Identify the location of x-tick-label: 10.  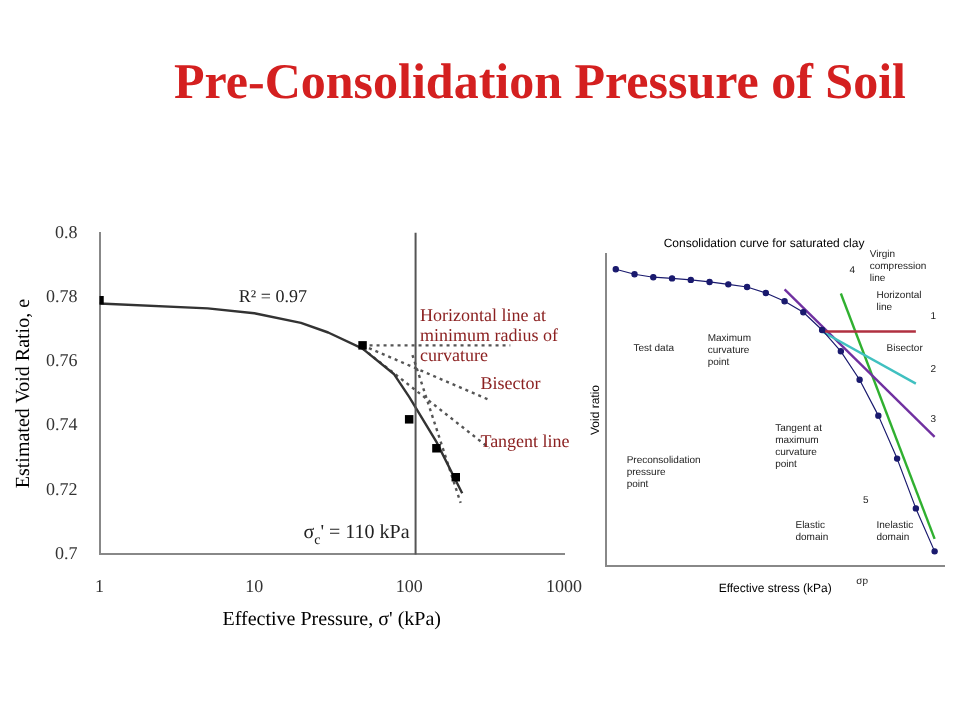
(255, 585).